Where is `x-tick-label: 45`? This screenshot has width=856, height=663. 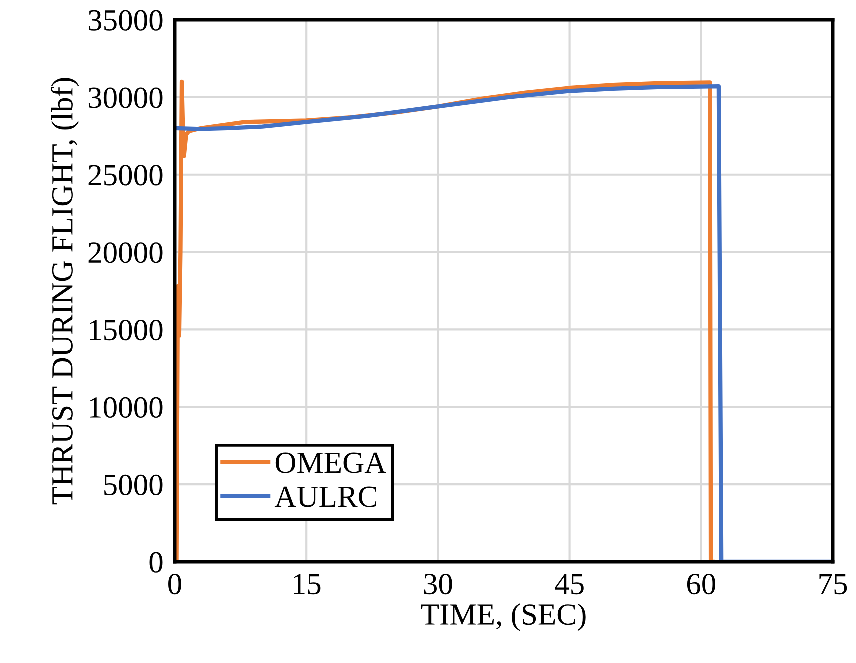
x-tick-label: 45 is located at coordinates (569, 584).